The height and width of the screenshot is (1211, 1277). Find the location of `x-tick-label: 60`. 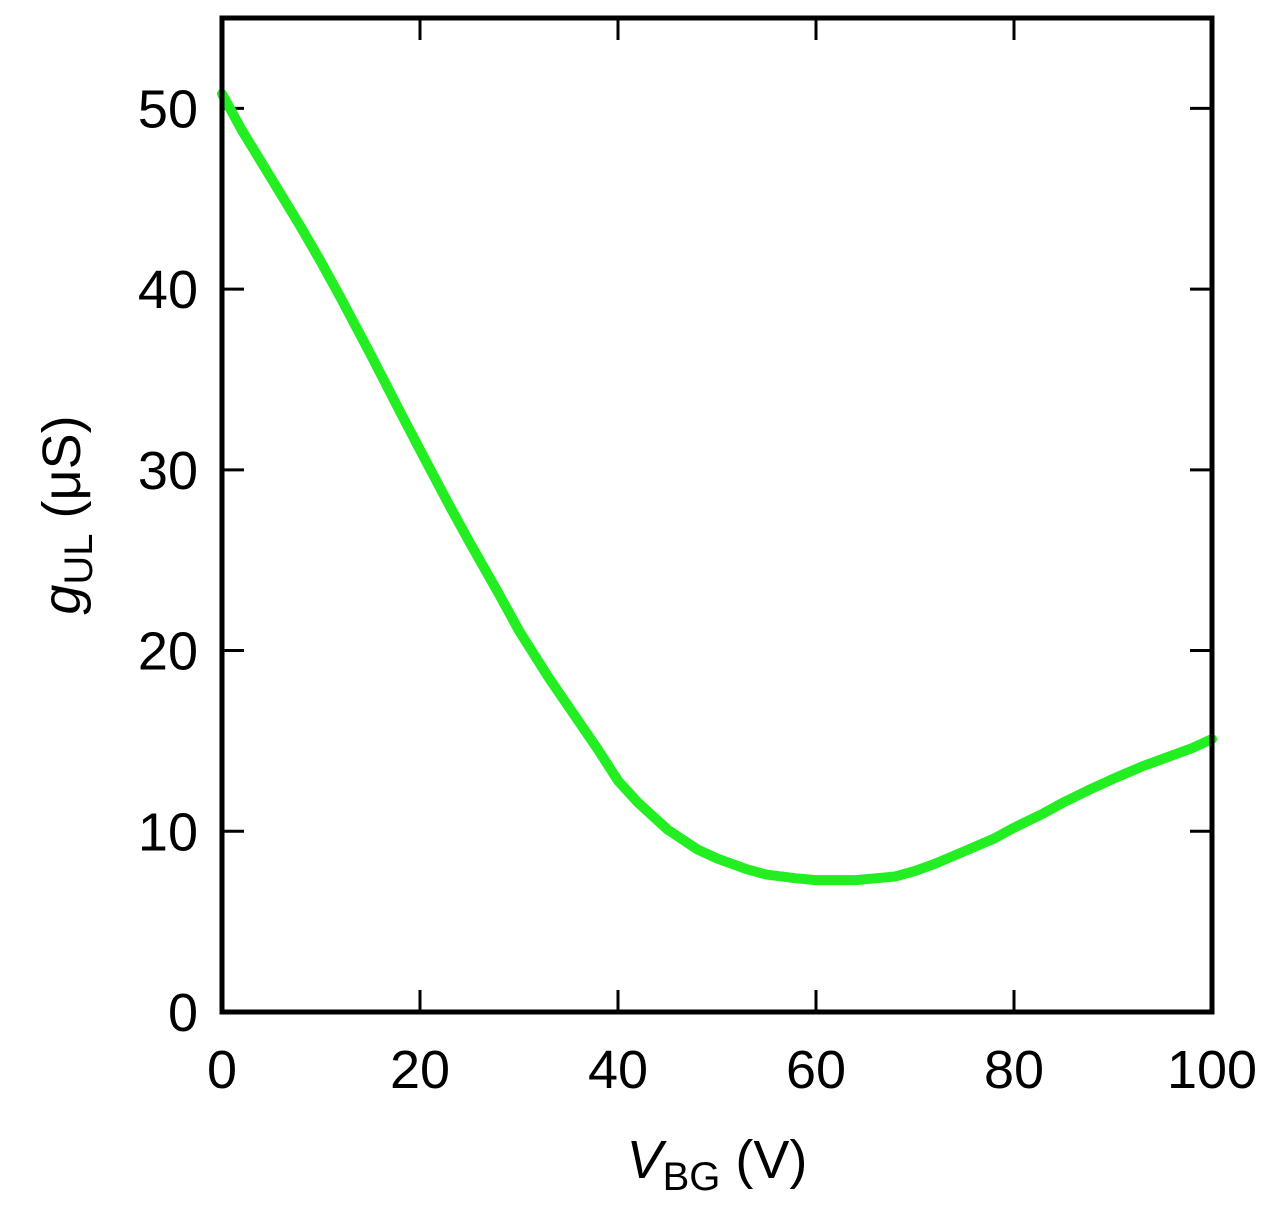

x-tick-label: 60 is located at coordinates (816, 1070).